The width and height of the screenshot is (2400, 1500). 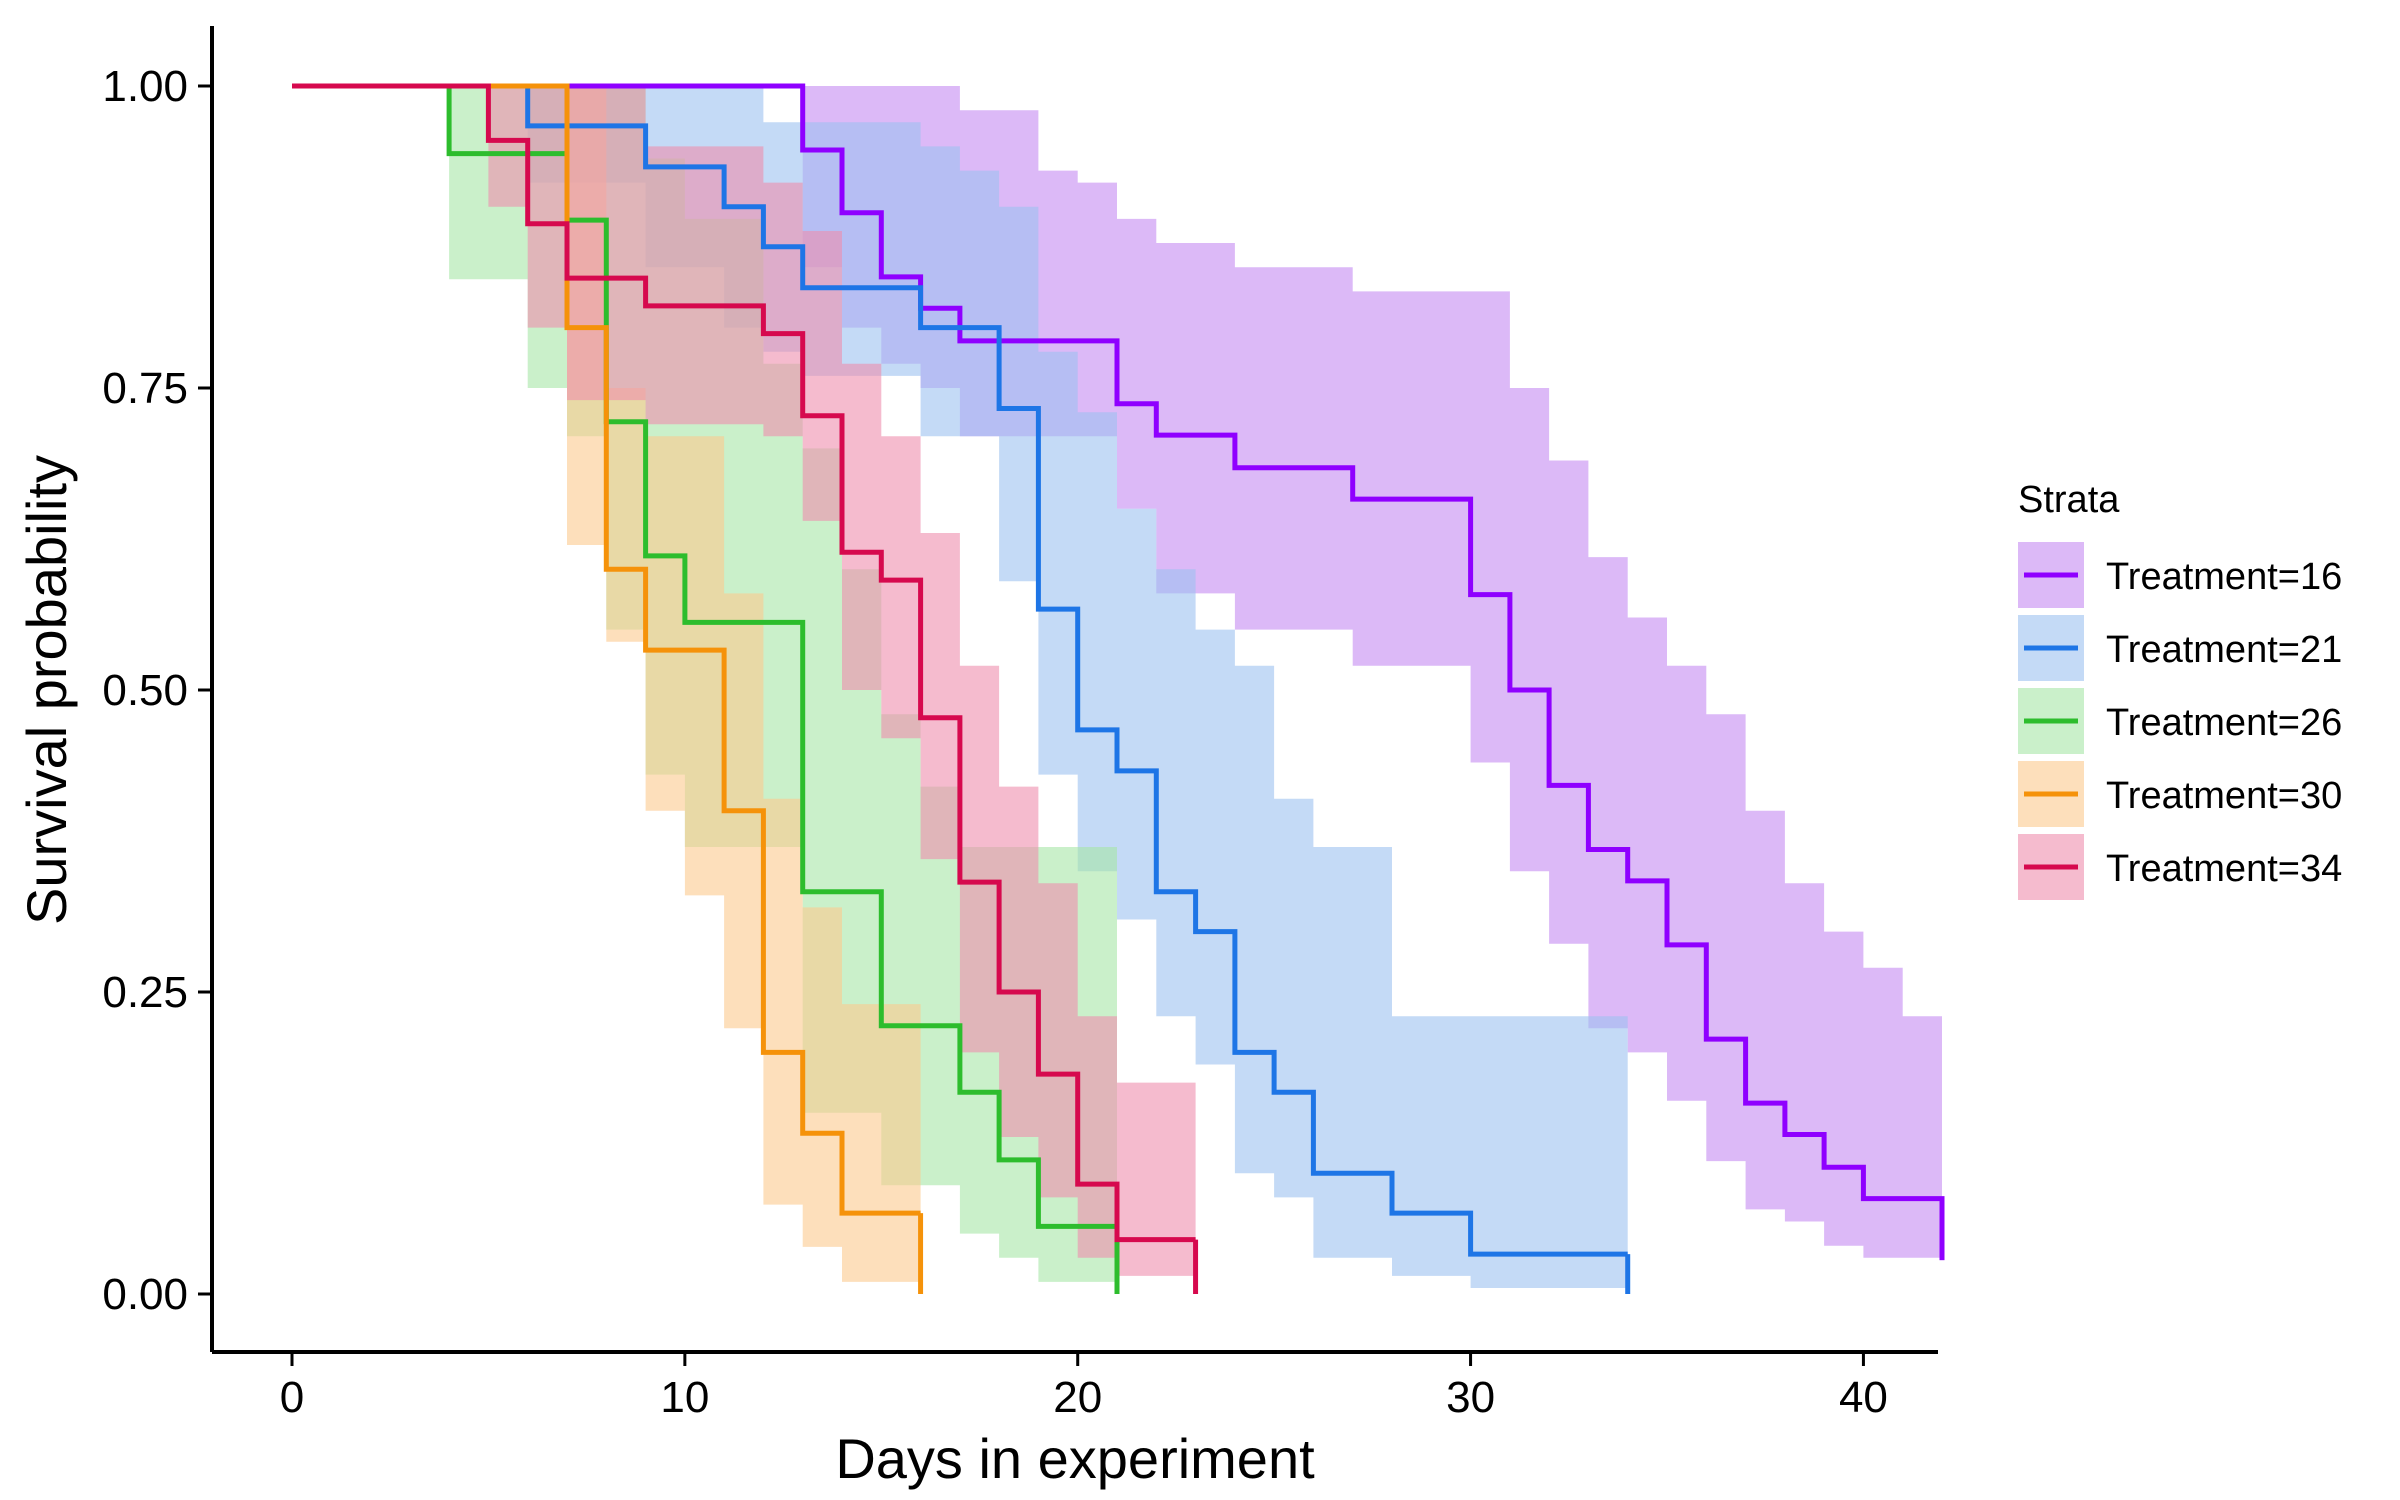 I want to click on legend-item-treatment-34: Treatment=34, so click(x=2180, y=867).